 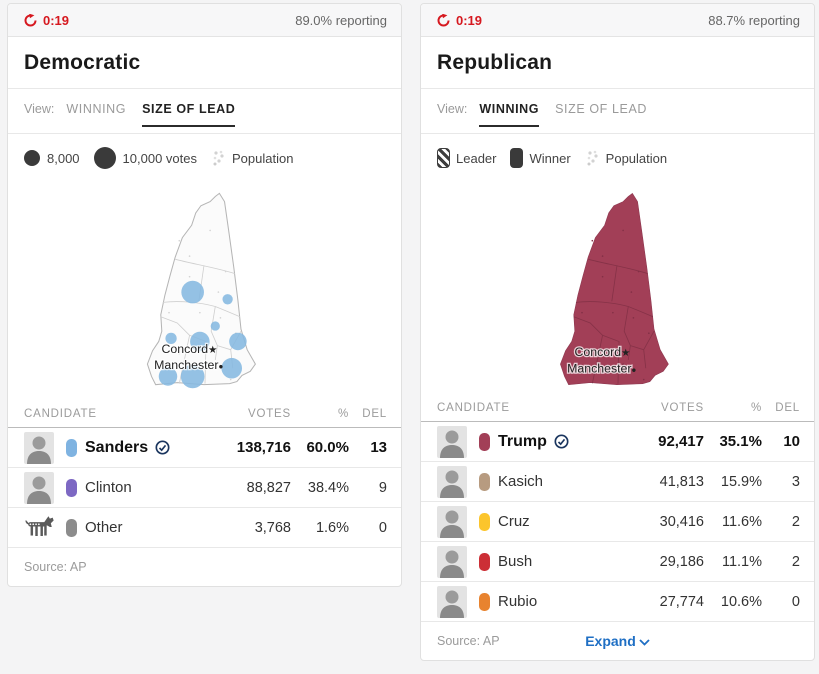 I want to click on table-row: Sanders 138,716 60.0% 13, so click(x=204, y=448).